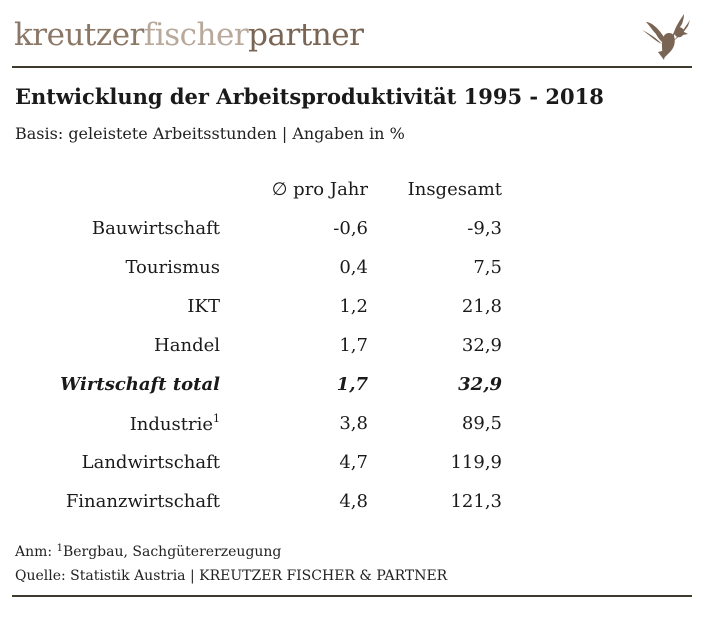 This screenshot has width=710, height=621. I want to click on row-total: 121,3, so click(476, 501).